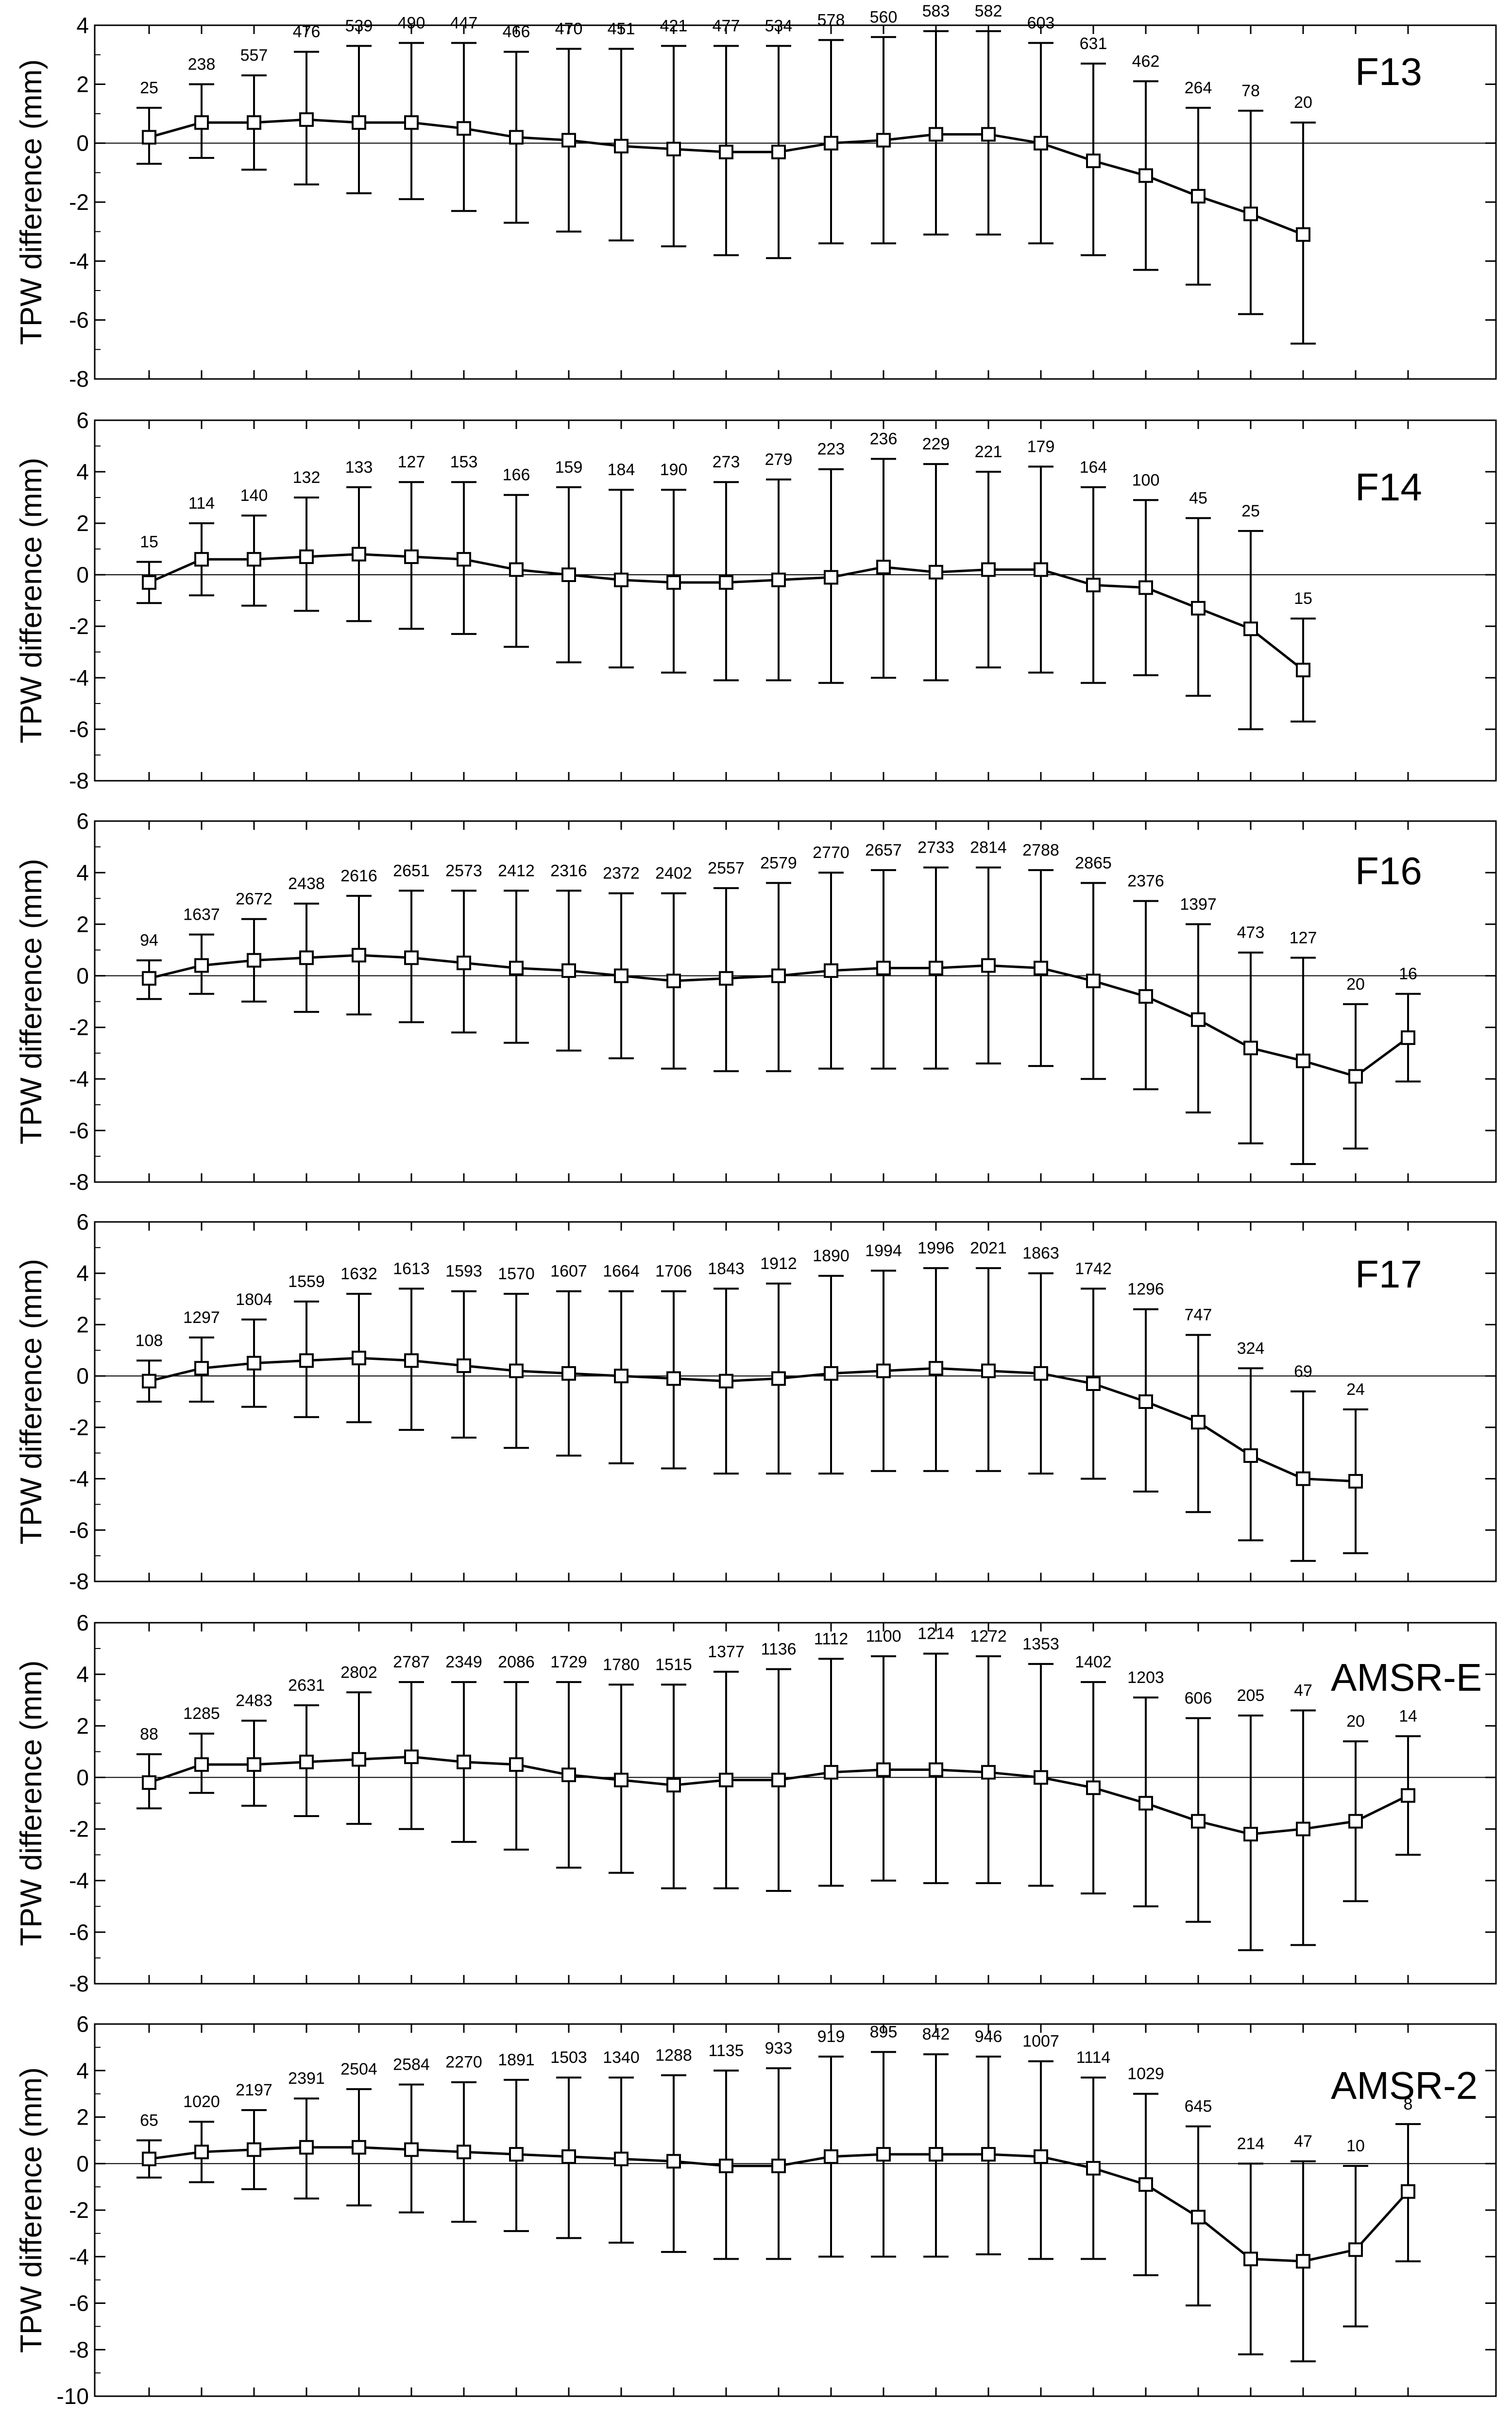 The width and height of the screenshot is (1512, 2420). Describe the element at coordinates (988, 452) in the screenshot. I see `count-label: 221` at that location.